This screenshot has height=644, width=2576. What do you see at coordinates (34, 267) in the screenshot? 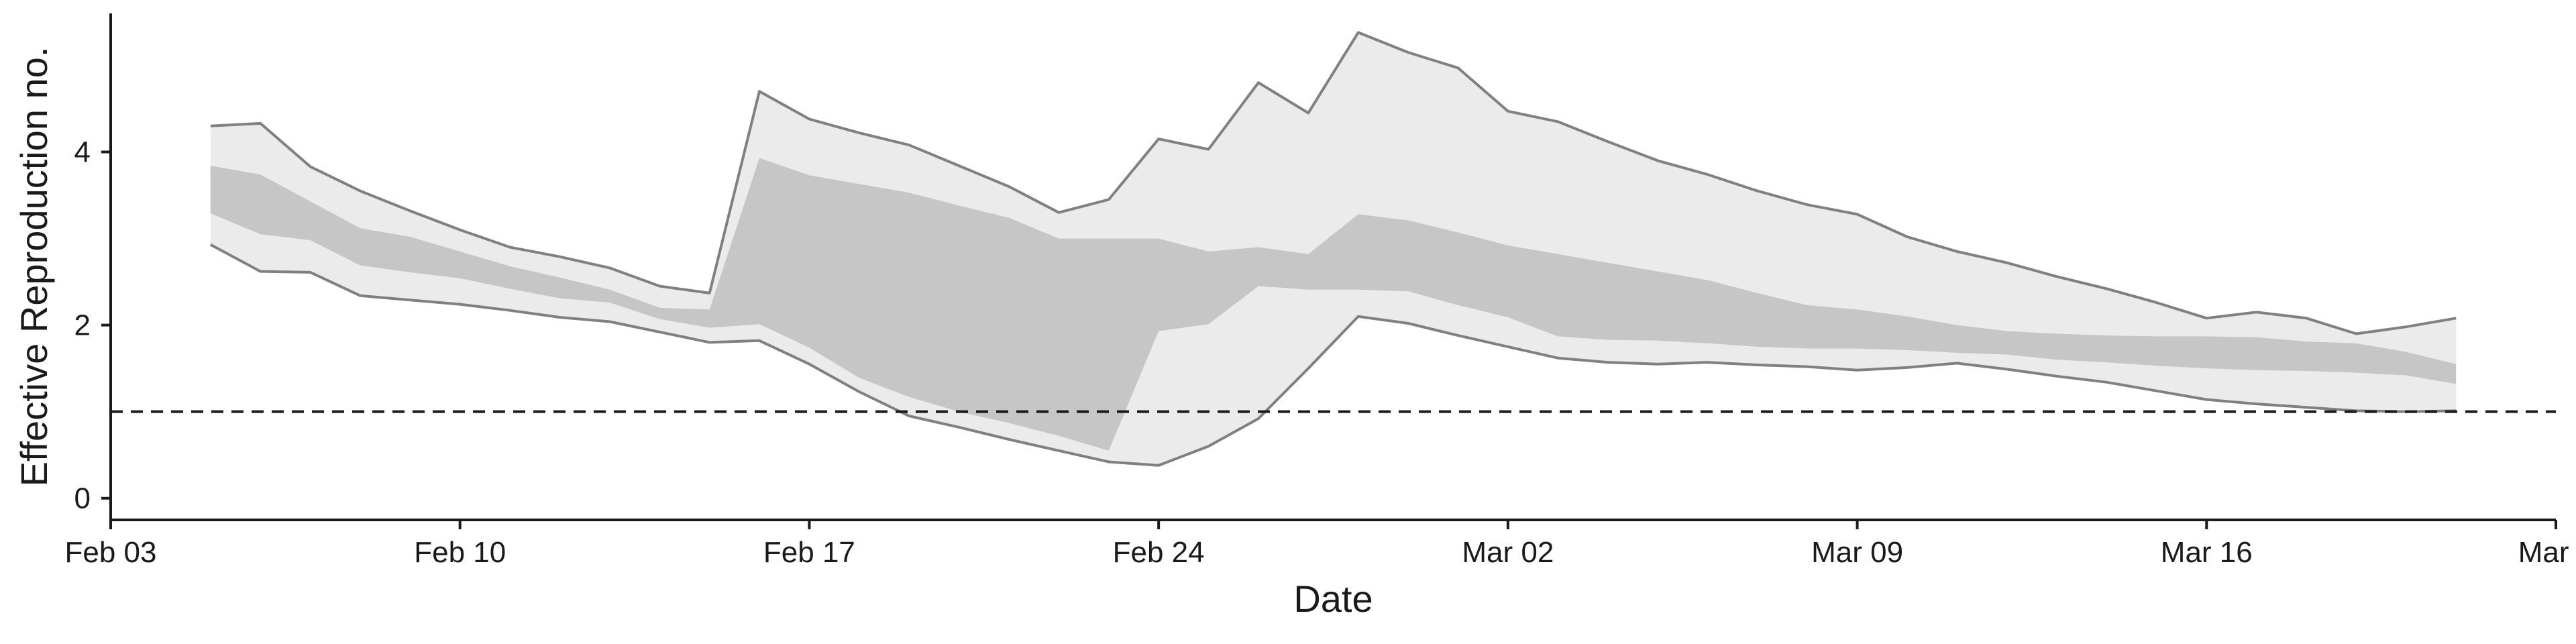
I see `y-axis-title: Effective Reproduction no.` at bounding box center [34, 267].